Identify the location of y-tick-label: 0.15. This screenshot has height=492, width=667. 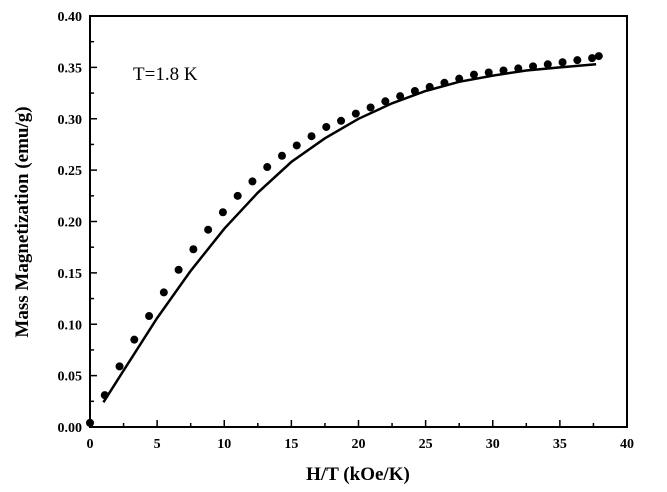
(70, 274).